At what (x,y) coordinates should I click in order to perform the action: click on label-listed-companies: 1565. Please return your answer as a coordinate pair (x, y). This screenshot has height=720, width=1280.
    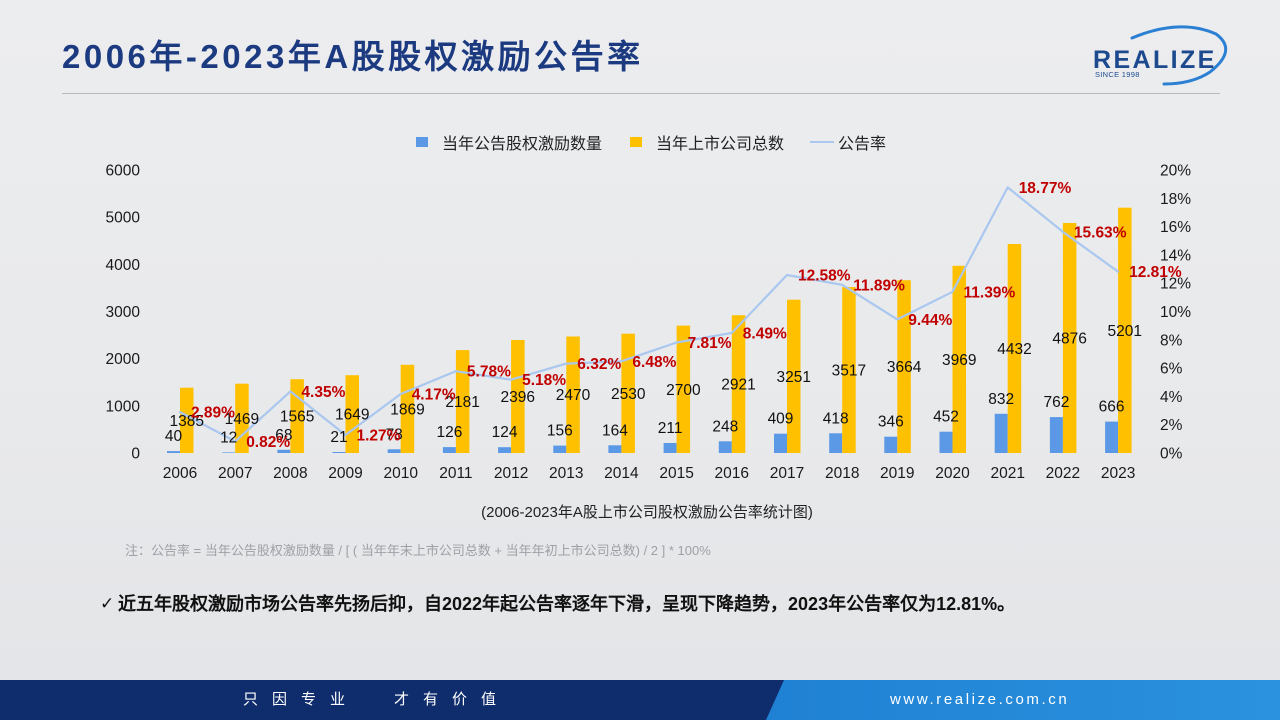
    Looking at the image, I should click on (297, 417).